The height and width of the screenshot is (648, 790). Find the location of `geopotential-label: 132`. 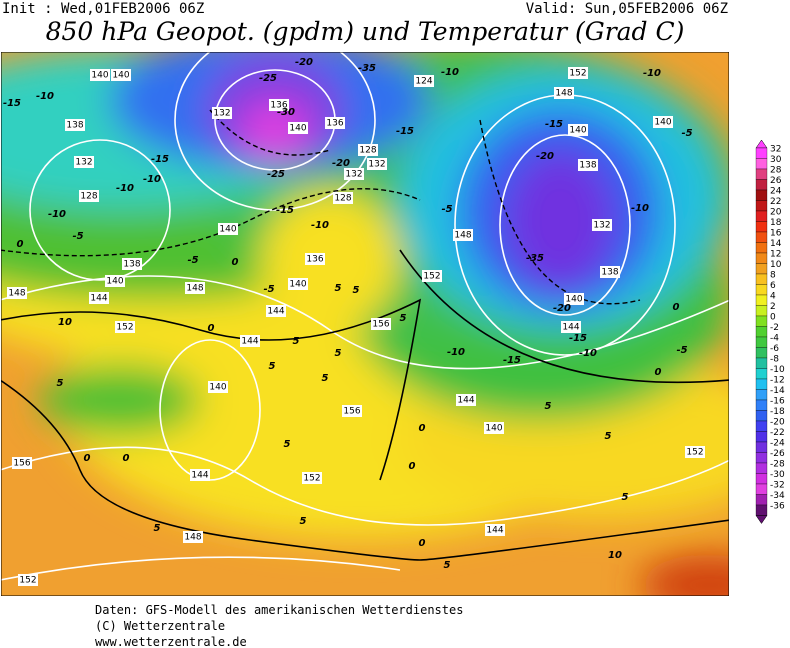

geopotential-label: 132 is located at coordinates (221, 114).